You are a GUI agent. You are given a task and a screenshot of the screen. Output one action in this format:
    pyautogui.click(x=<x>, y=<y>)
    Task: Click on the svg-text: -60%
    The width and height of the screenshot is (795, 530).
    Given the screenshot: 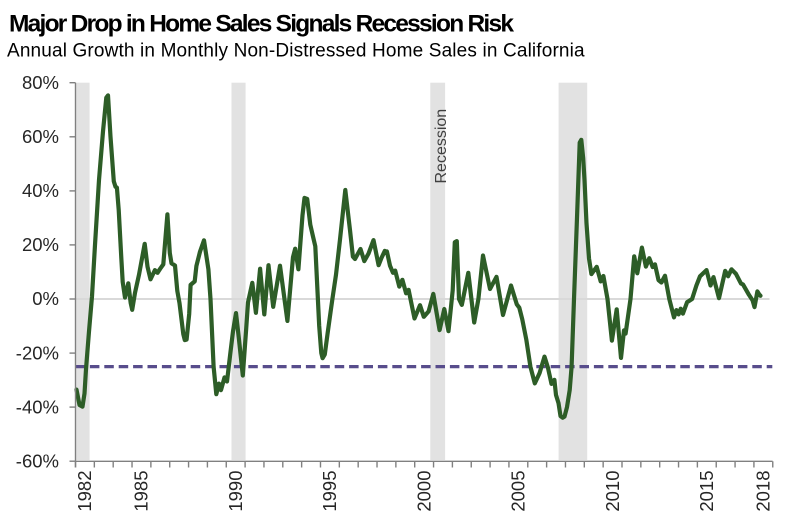 What is the action you would take?
    pyautogui.click(x=37, y=460)
    